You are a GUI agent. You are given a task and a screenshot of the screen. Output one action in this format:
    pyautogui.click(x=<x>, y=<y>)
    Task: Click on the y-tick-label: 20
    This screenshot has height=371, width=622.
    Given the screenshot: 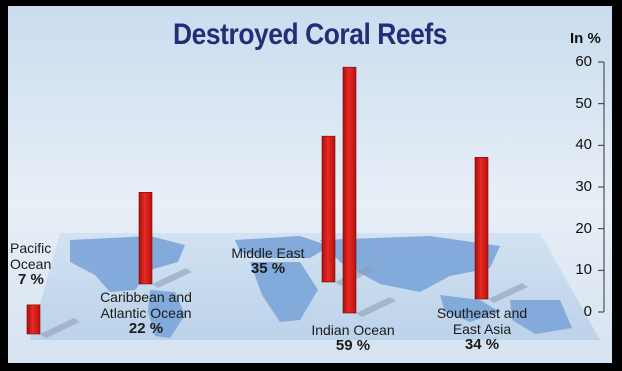 What is the action you would take?
    pyautogui.click(x=583, y=228)
    